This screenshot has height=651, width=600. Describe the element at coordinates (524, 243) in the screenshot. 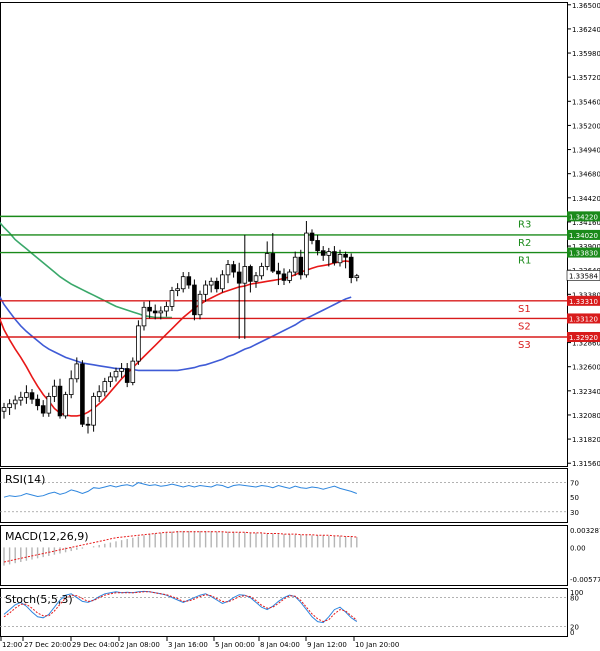

I see `pivot-level-name: R2` at that location.